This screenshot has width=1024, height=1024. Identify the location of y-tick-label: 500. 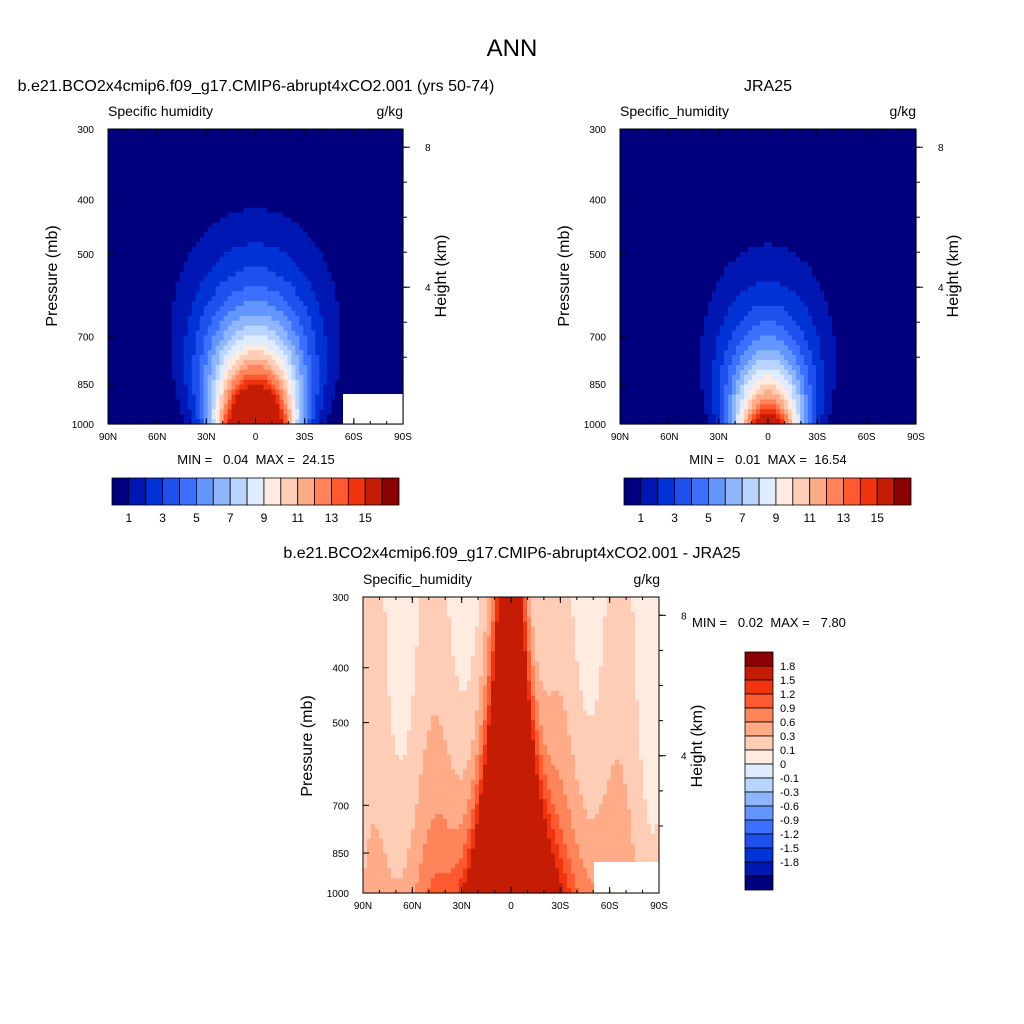
(85, 255).